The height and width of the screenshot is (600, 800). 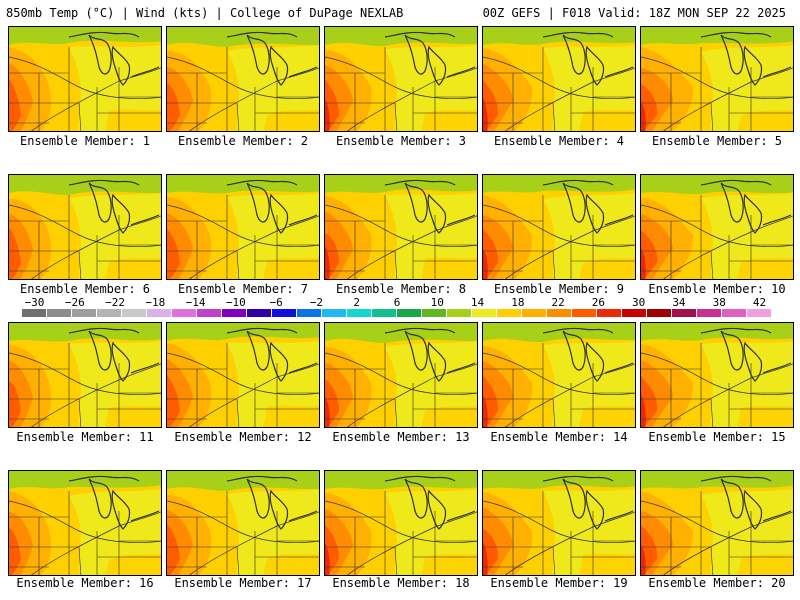 What do you see at coordinates (316, 302) in the screenshot?
I see `colorbar-tick-label: −2` at bounding box center [316, 302].